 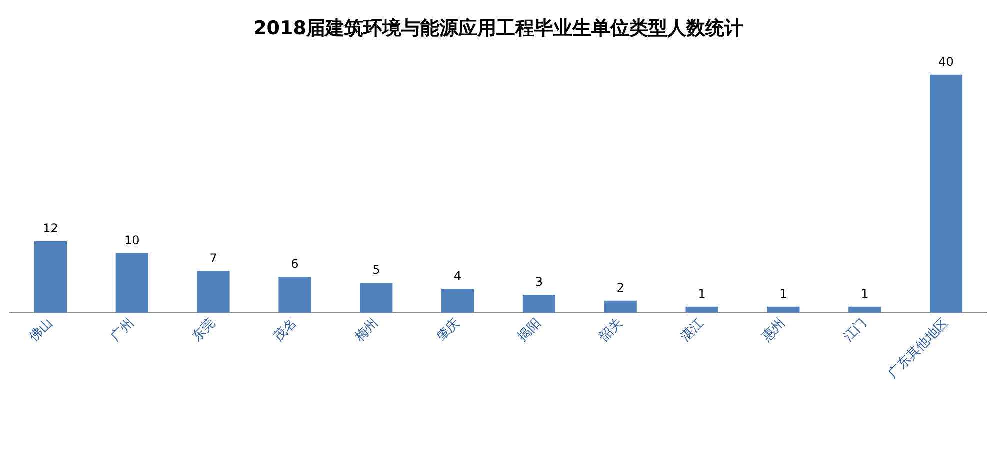 What do you see at coordinates (214, 258) in the screenshot?
I see `data-label: 7` at bounding box center [214, 258].